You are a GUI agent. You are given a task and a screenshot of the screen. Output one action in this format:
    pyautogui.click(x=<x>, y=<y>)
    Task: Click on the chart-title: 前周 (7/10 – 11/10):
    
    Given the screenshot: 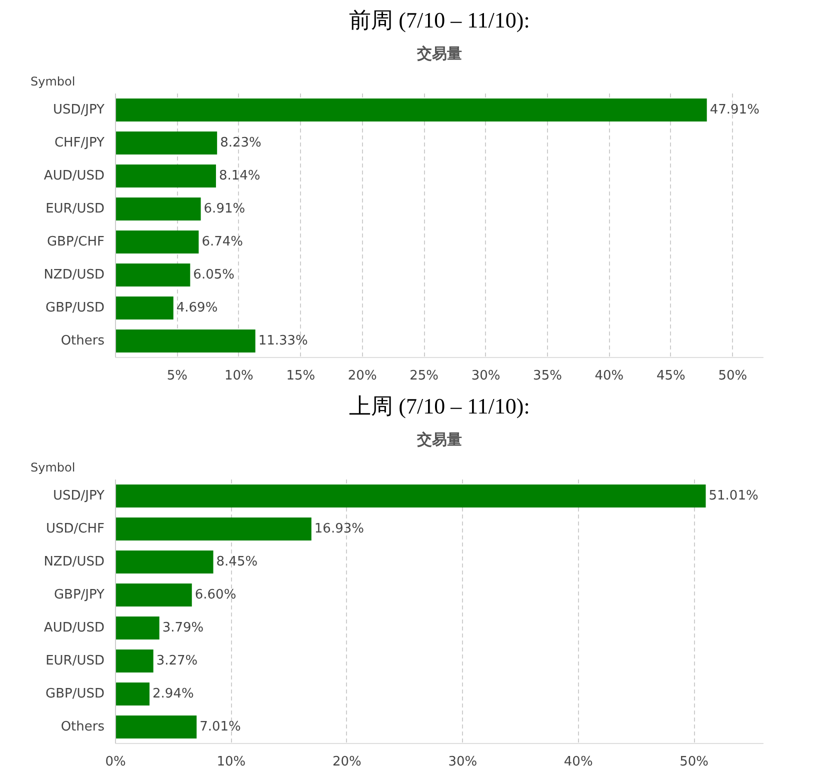 What is the action you would take?
    pyautogui.click(x=439, y=20)
    